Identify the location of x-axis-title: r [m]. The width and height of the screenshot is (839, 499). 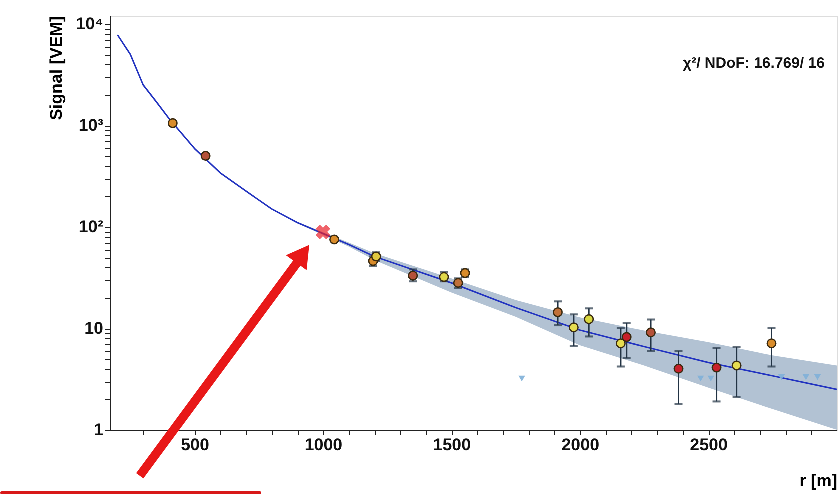
(819, 481).